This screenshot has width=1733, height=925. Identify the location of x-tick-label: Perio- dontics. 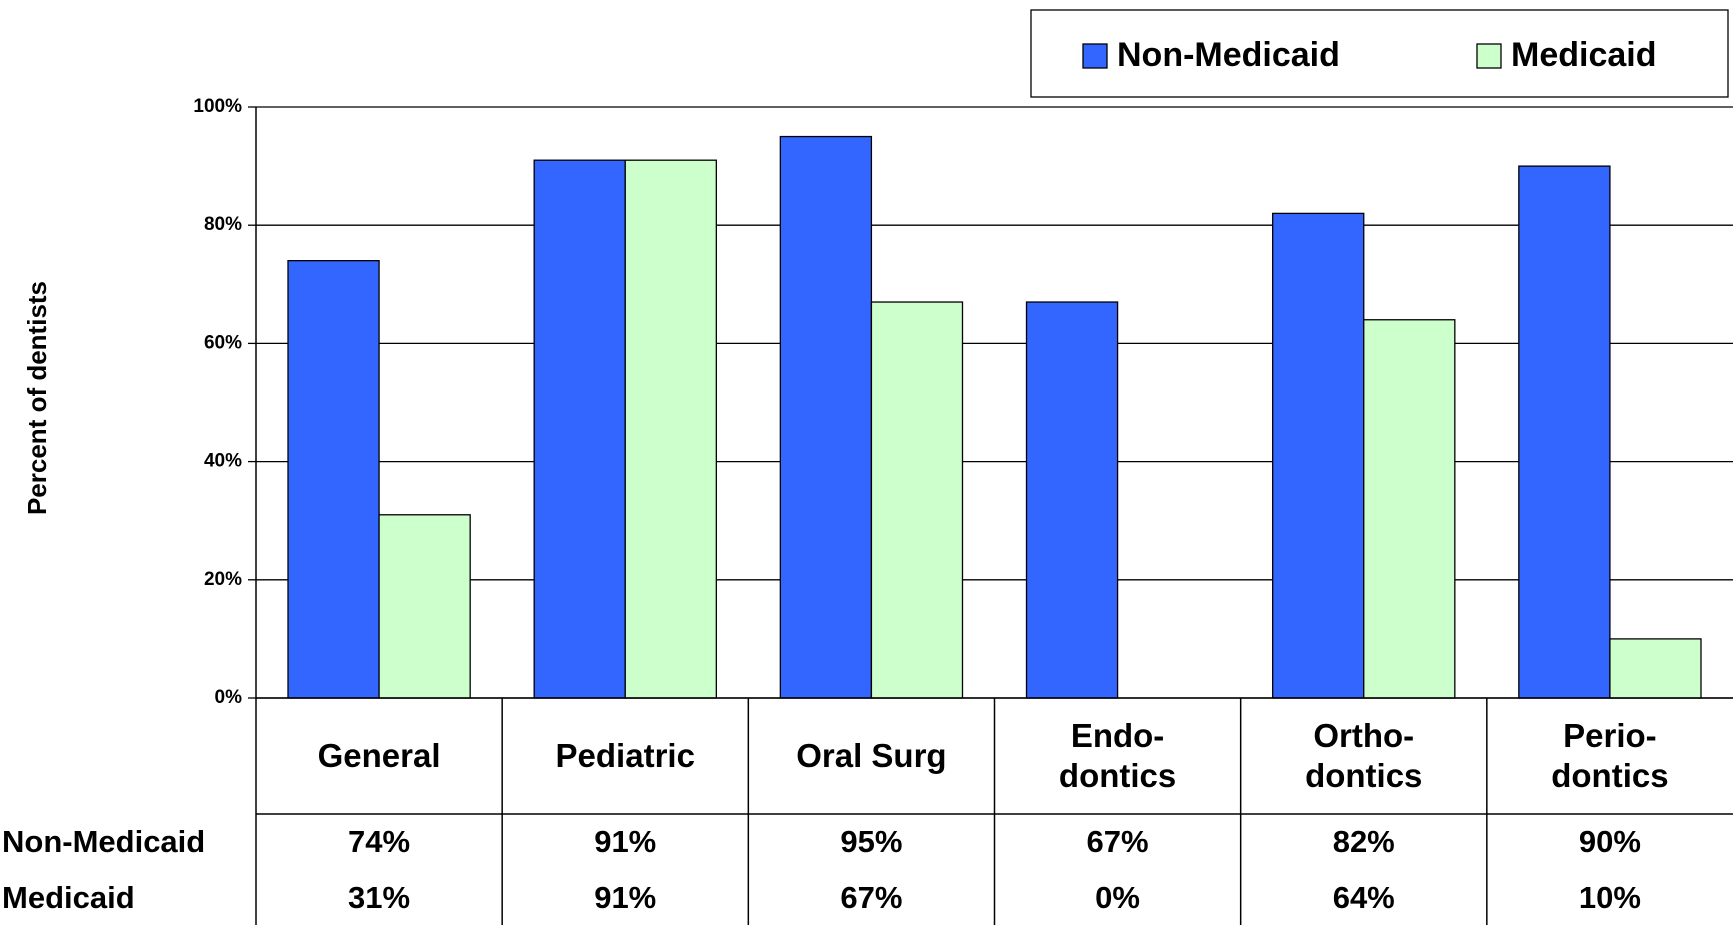
(1610, 755).